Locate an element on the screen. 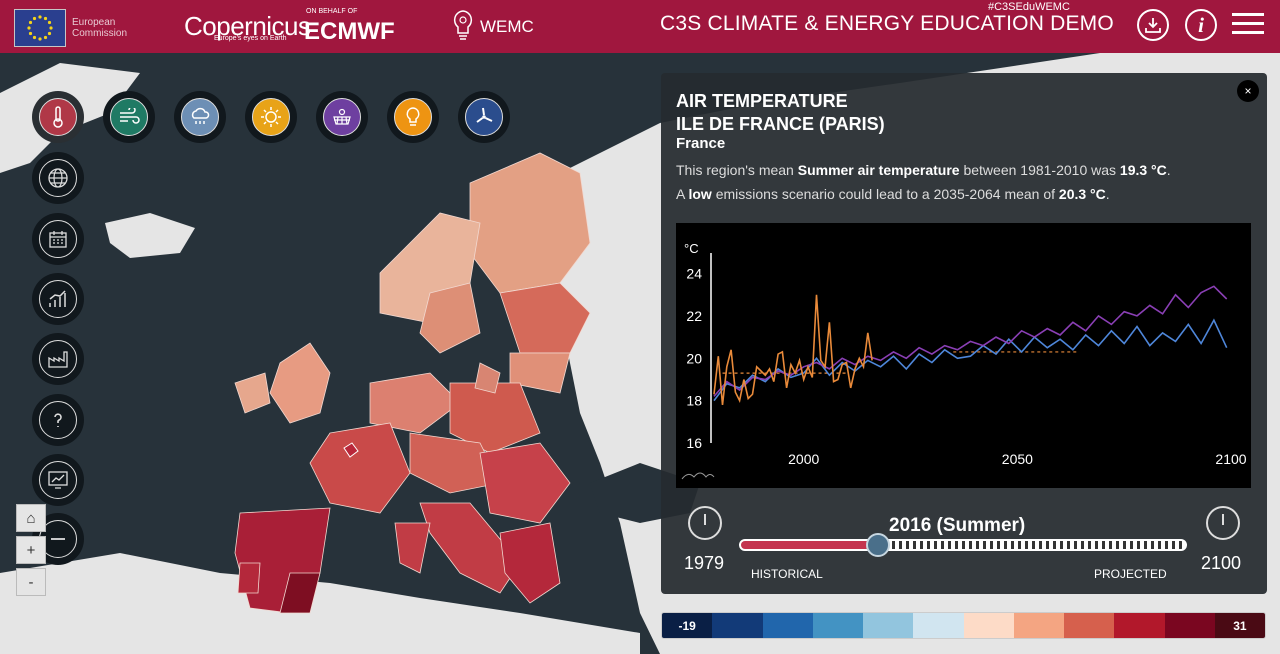 The width and height of the screenshot is (1280, 654). globe-icon is located at coordinates (58, 178).